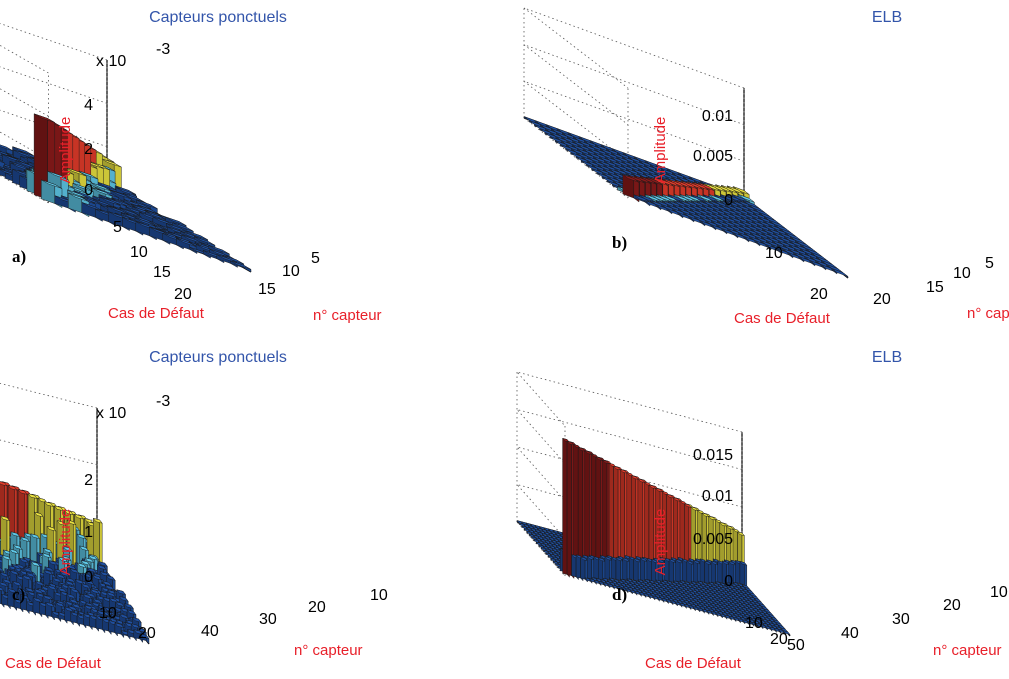  What do you see at coordinates (88, 105) in the screenshot?
I see `z-tick-label: 4` at bounding box center [88, 105].